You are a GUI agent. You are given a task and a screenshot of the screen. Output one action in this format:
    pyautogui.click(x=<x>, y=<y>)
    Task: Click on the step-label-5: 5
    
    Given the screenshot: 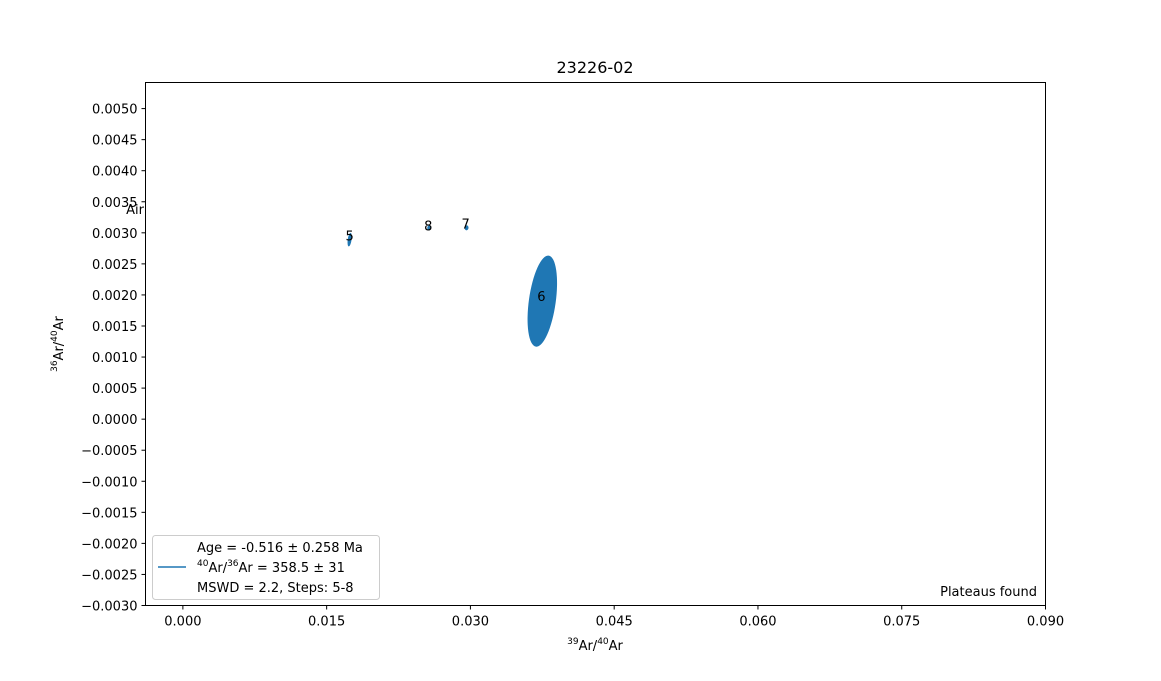 What is the action you would take?
    pyautogui.click(x=350, y=236)
    